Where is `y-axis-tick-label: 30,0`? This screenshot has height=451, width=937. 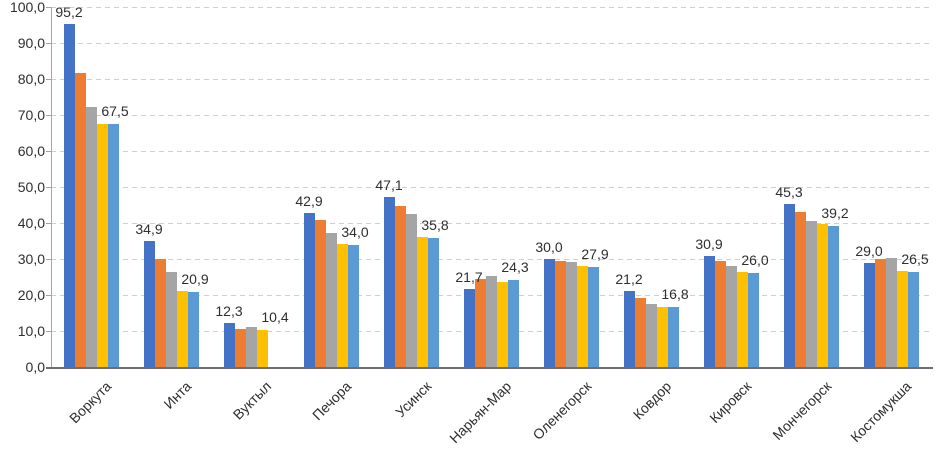 y-axis-tick-label: 30,0 is located at coordinates (31, 259).